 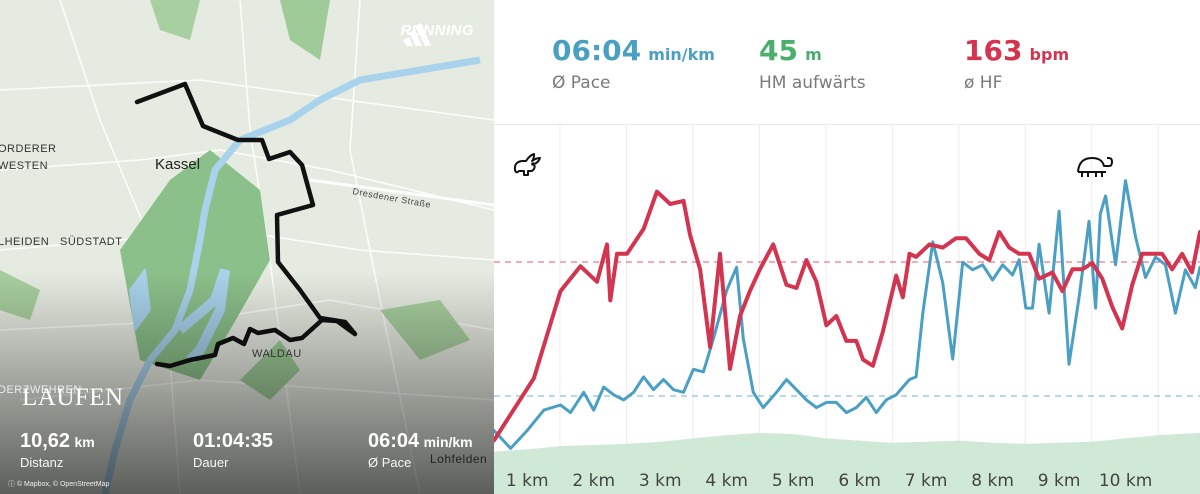 What do you see at coordinates (778, 50) in the screenshot?
I see `metric-elevation-value: 45` at bounding box center [778, 50].